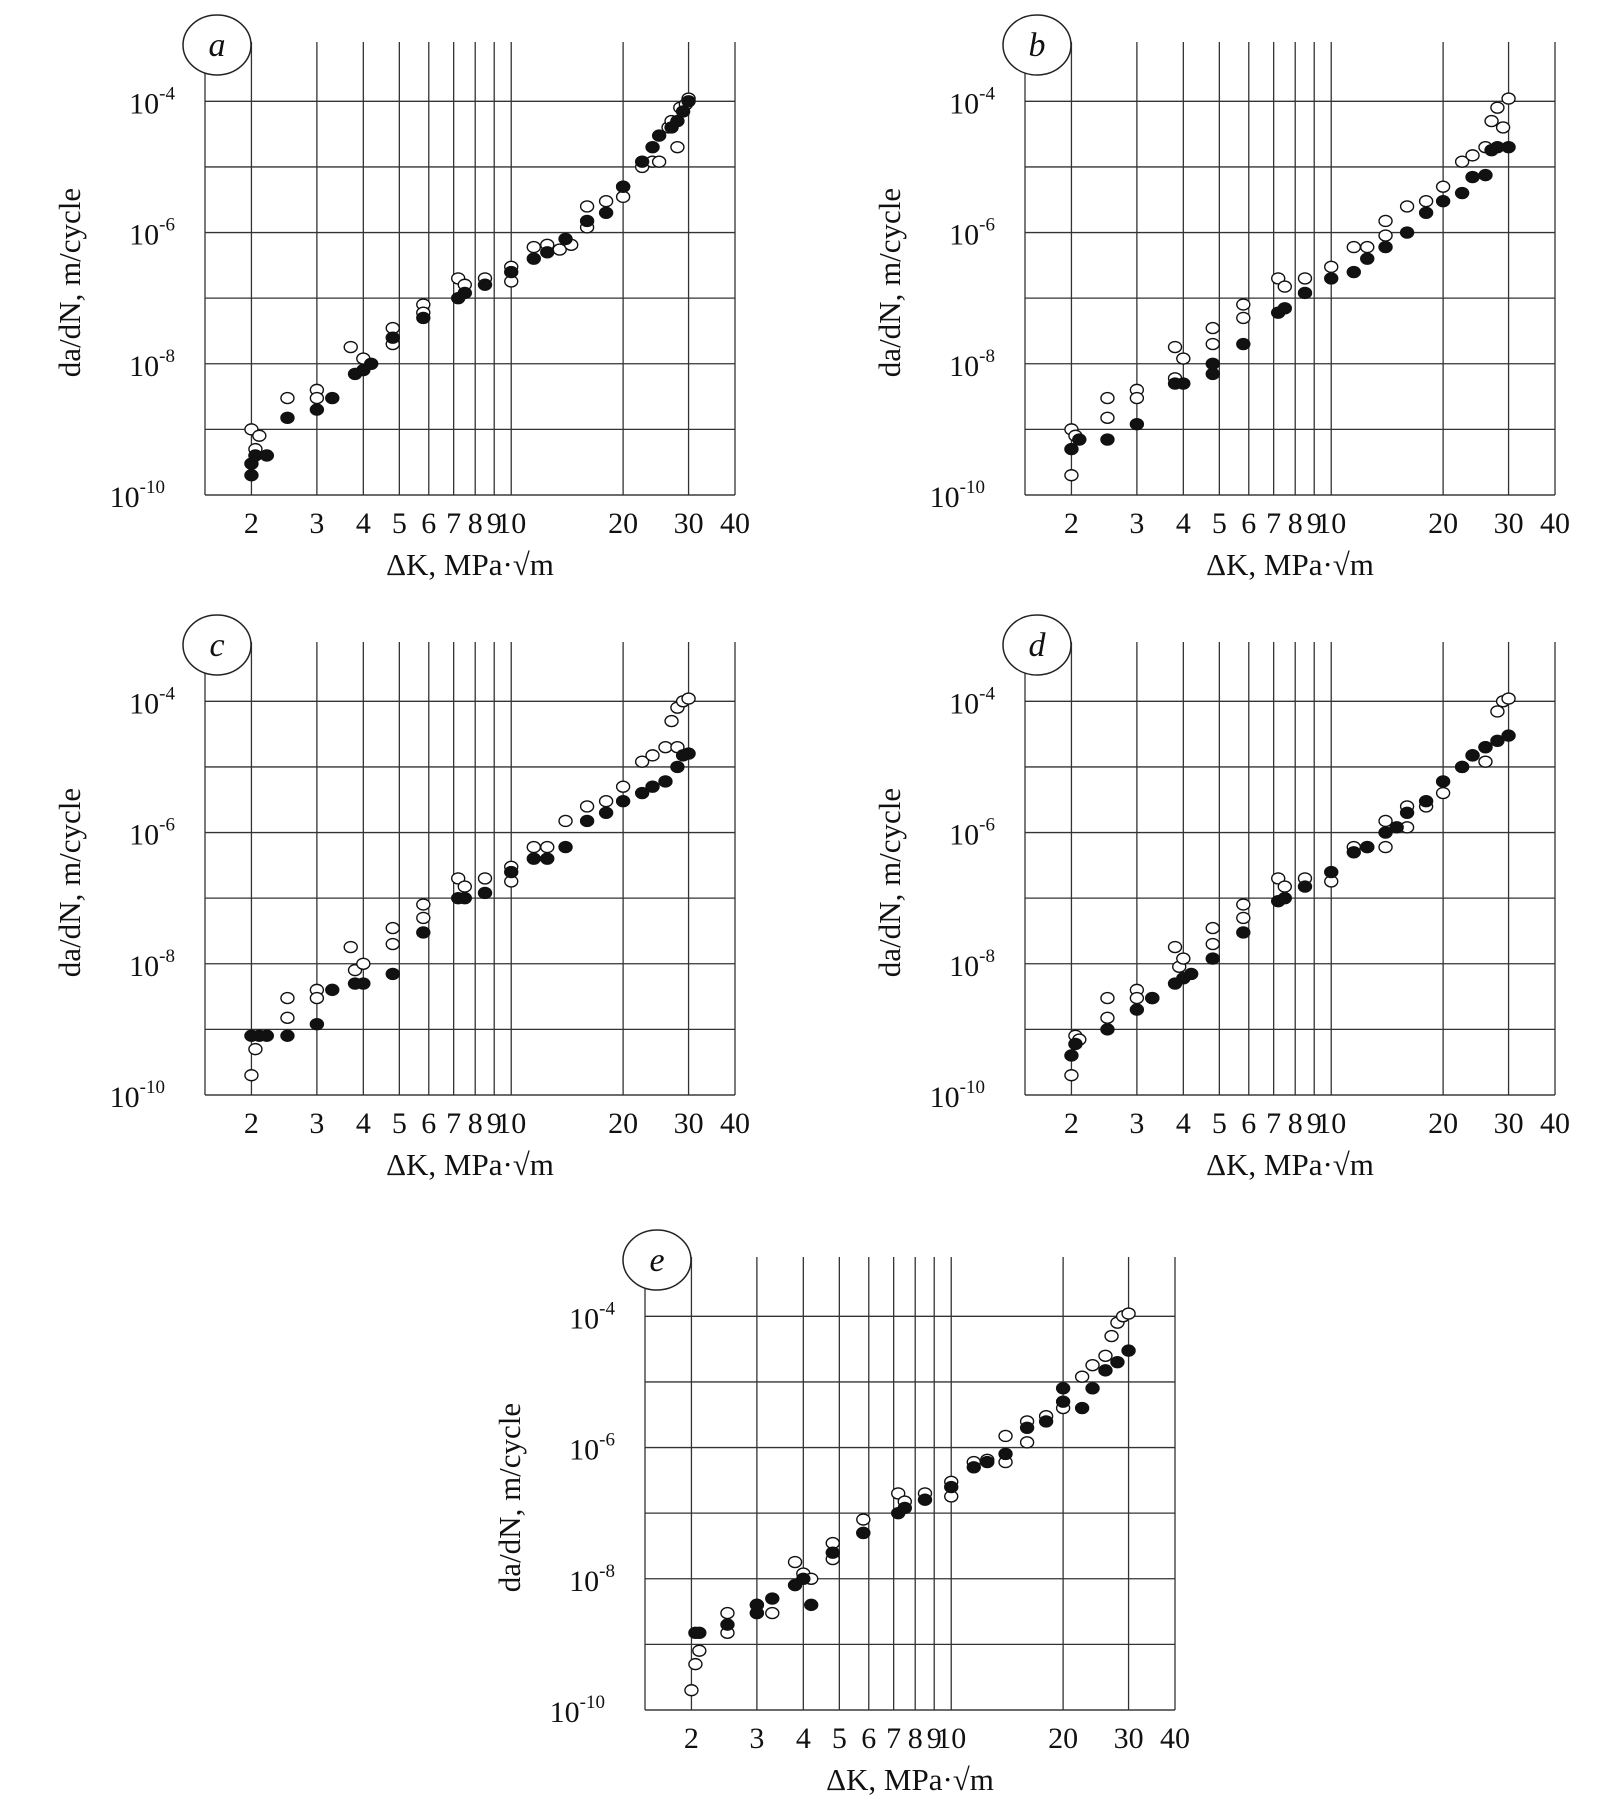  I want to click on x-tick-label: 5, so click(399, 1123).